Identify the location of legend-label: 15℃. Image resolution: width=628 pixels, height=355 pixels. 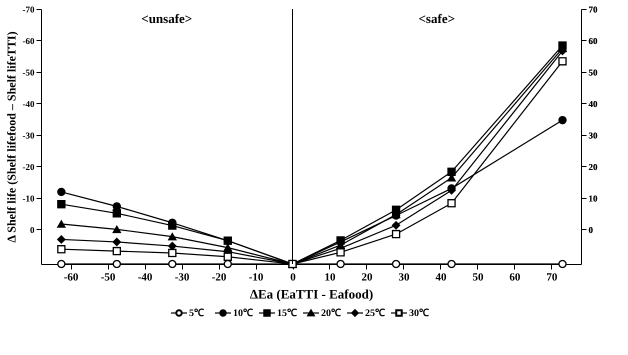
(287, 313).